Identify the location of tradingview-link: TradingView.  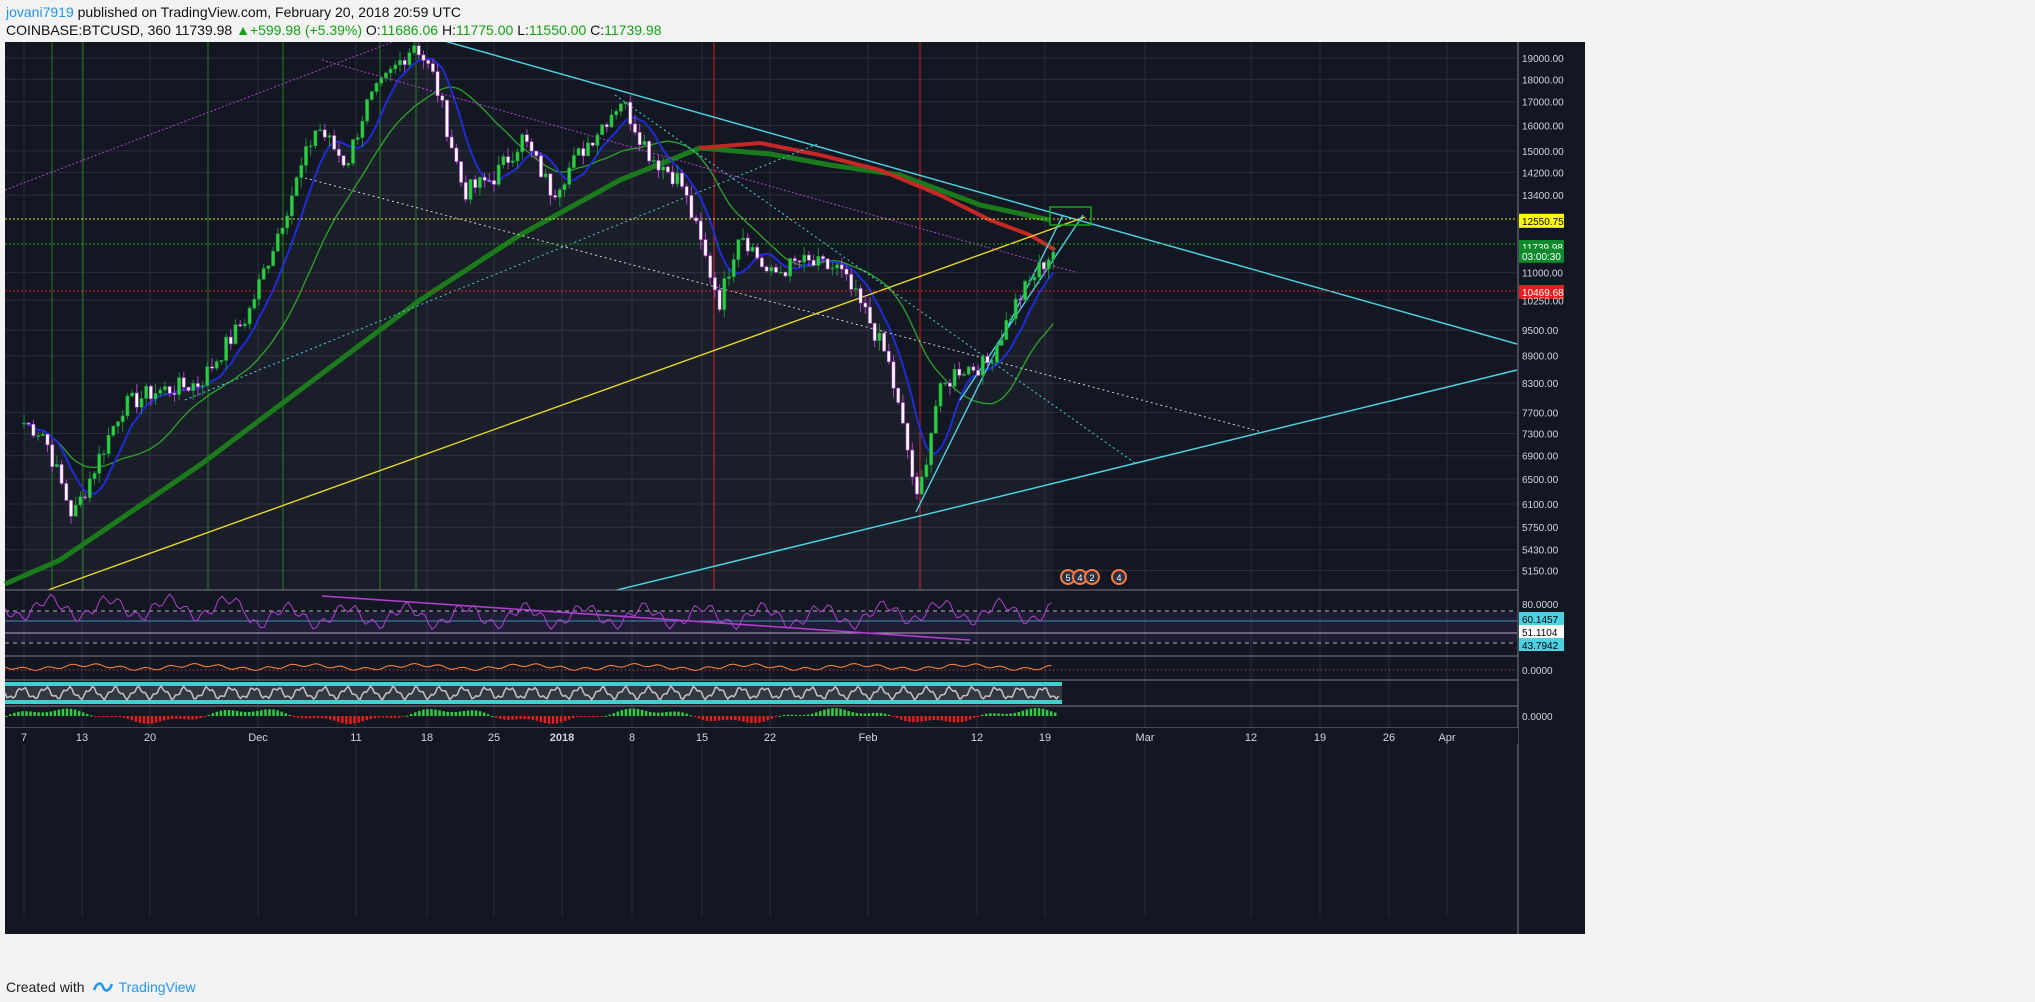
(157, 987).